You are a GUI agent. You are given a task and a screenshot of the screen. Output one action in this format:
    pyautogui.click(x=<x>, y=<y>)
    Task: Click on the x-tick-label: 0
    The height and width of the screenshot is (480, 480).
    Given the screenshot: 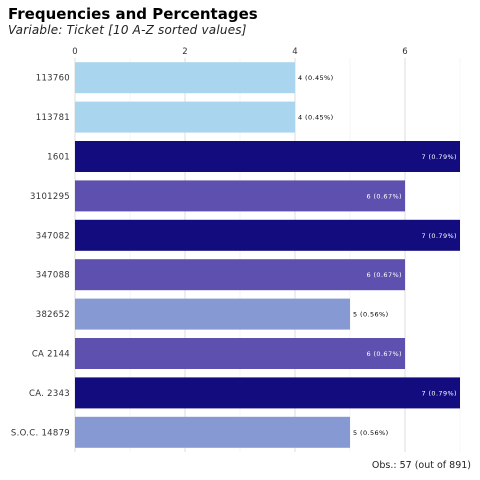 What is the action you would take?
    pyautogui.click(x=74, y=52)
    